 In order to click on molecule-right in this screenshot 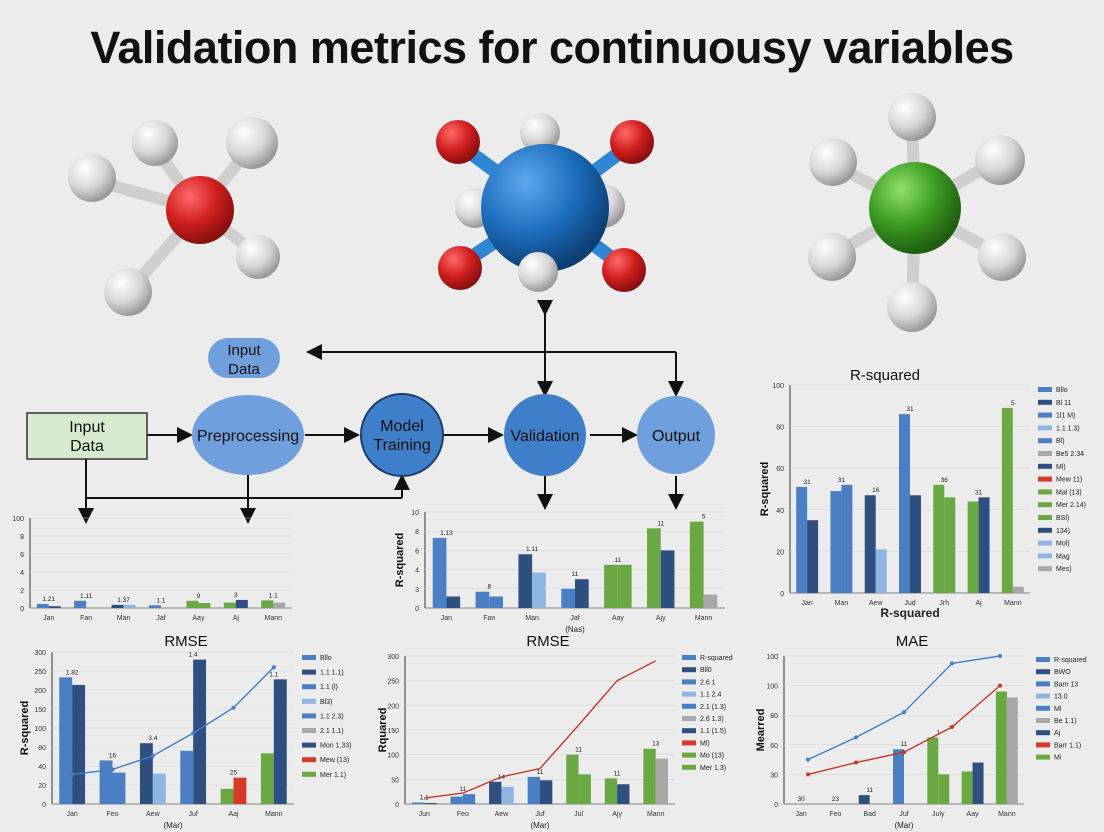, I will do `click(917, 212)`.